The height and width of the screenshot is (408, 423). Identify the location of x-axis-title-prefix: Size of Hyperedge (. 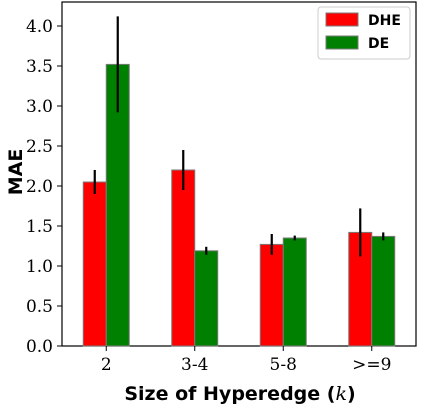
(229, 394).